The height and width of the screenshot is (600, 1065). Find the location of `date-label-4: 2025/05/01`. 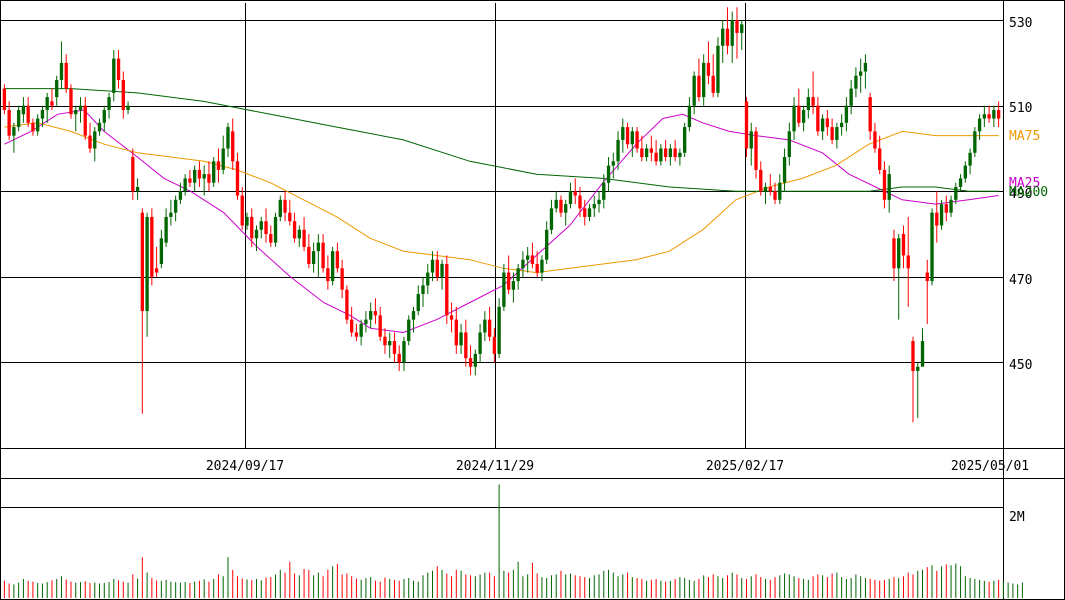

date-label-4: 2025/05/01 is located at coordinates (990, 466).